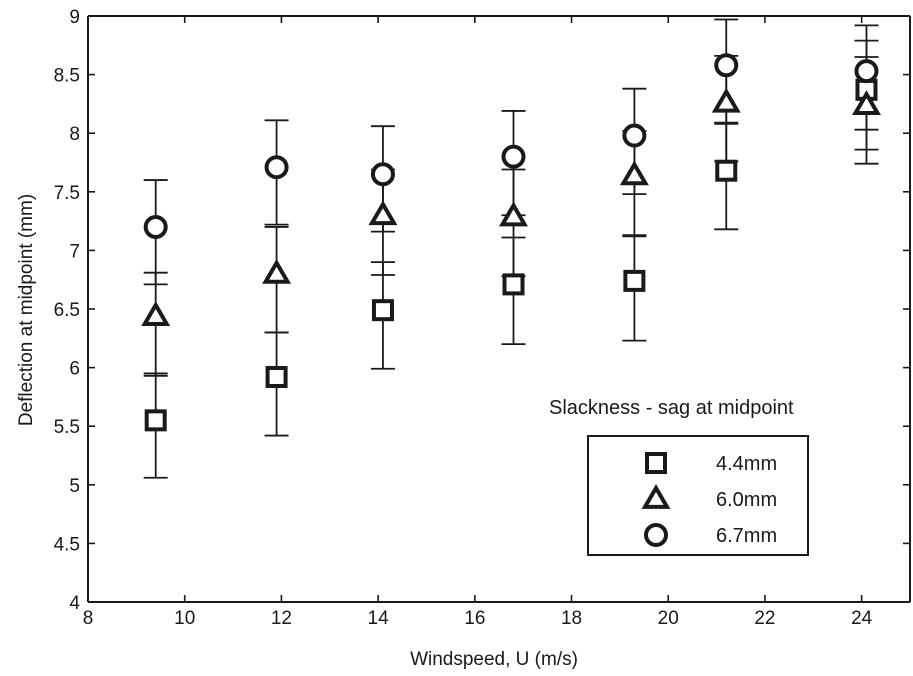 The height and width of the screenshot is (676, 913). Describe the element at coordinates (474, 618) in the screenshot. I see `x-tick-label: 16` at that location.